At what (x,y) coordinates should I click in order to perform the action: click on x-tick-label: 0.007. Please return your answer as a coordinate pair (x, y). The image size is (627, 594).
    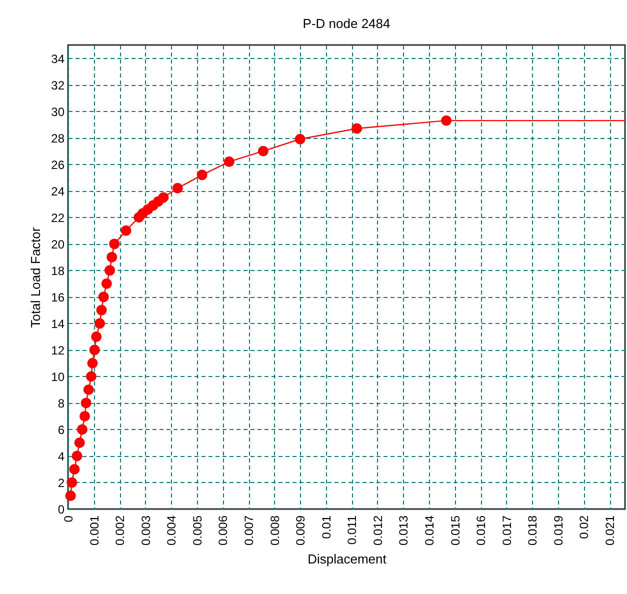
    Looking at the image, I should click on (249, 530).